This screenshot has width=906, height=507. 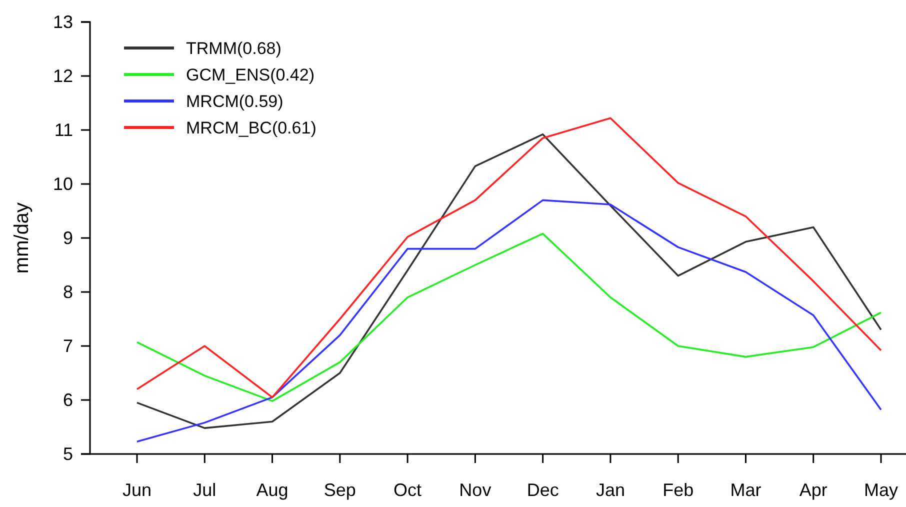 I want to click on y-tick-label: 11, so click(x=63, y=130).